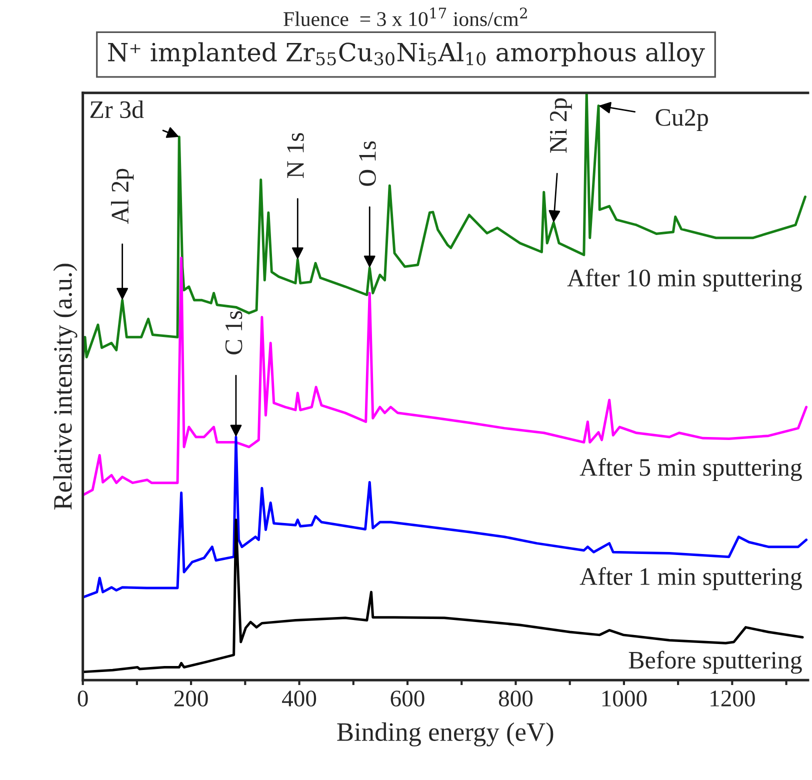  I want to click on series-label: After 10 min sputtering, so click(684, 280).